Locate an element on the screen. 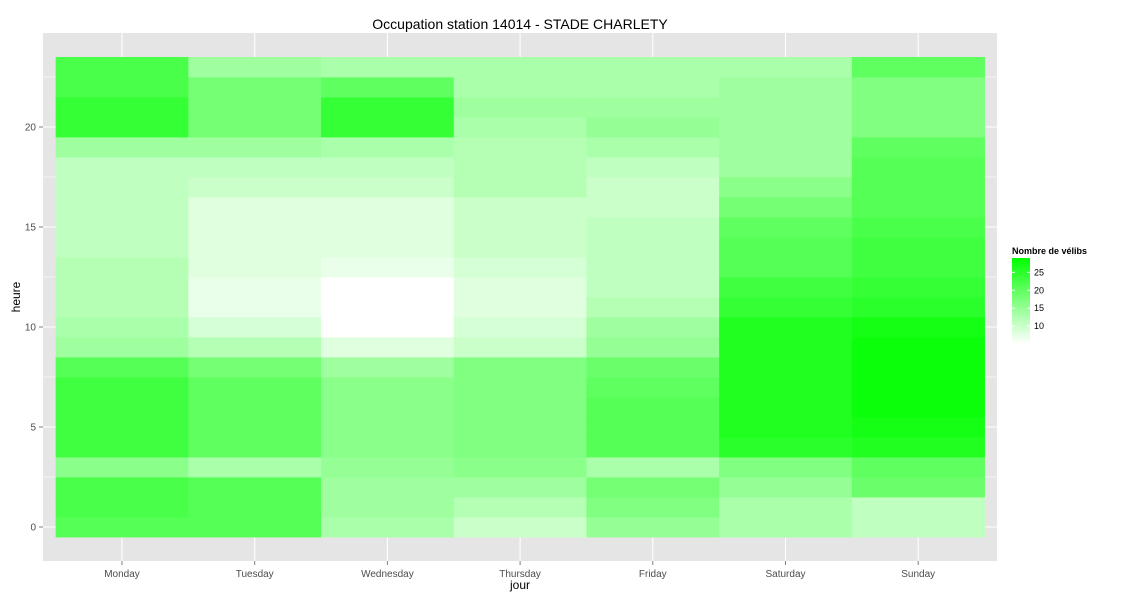  x-tick-label: Friday is located at coordinates (653, 574).